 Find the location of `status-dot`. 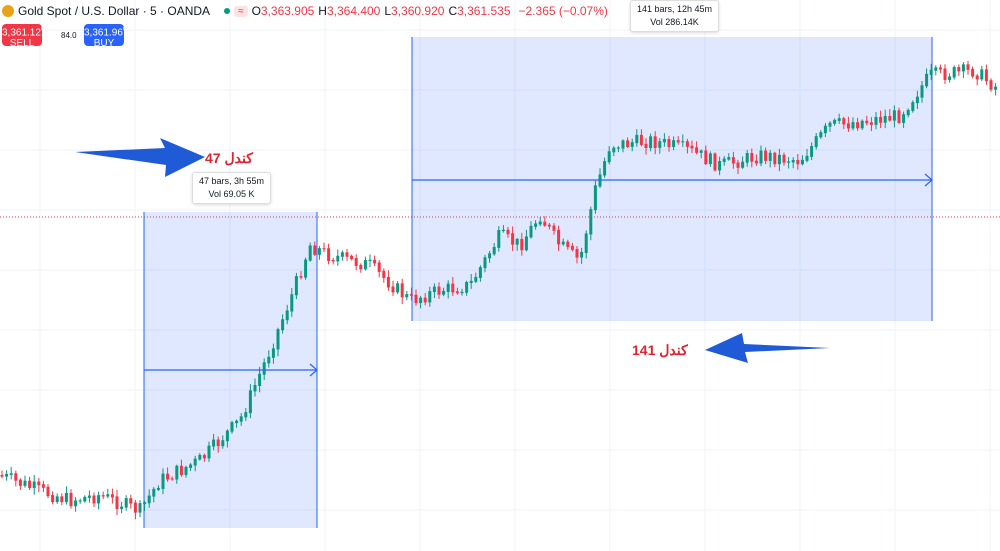

status-dot is located at coordinates (227, 11).